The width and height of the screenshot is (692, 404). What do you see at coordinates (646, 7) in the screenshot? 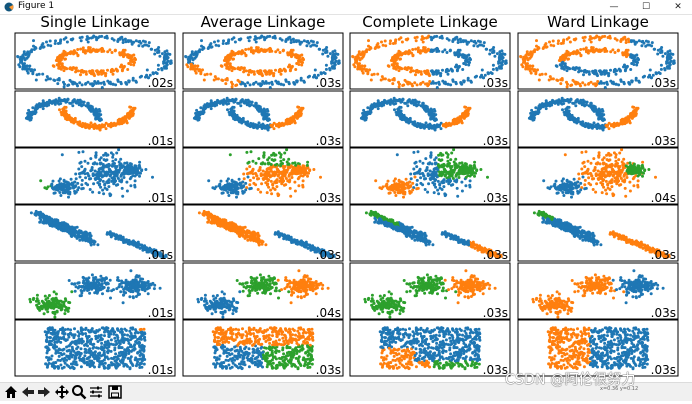
I see `maximize-button: ☐` at bounding box center [646, 7].